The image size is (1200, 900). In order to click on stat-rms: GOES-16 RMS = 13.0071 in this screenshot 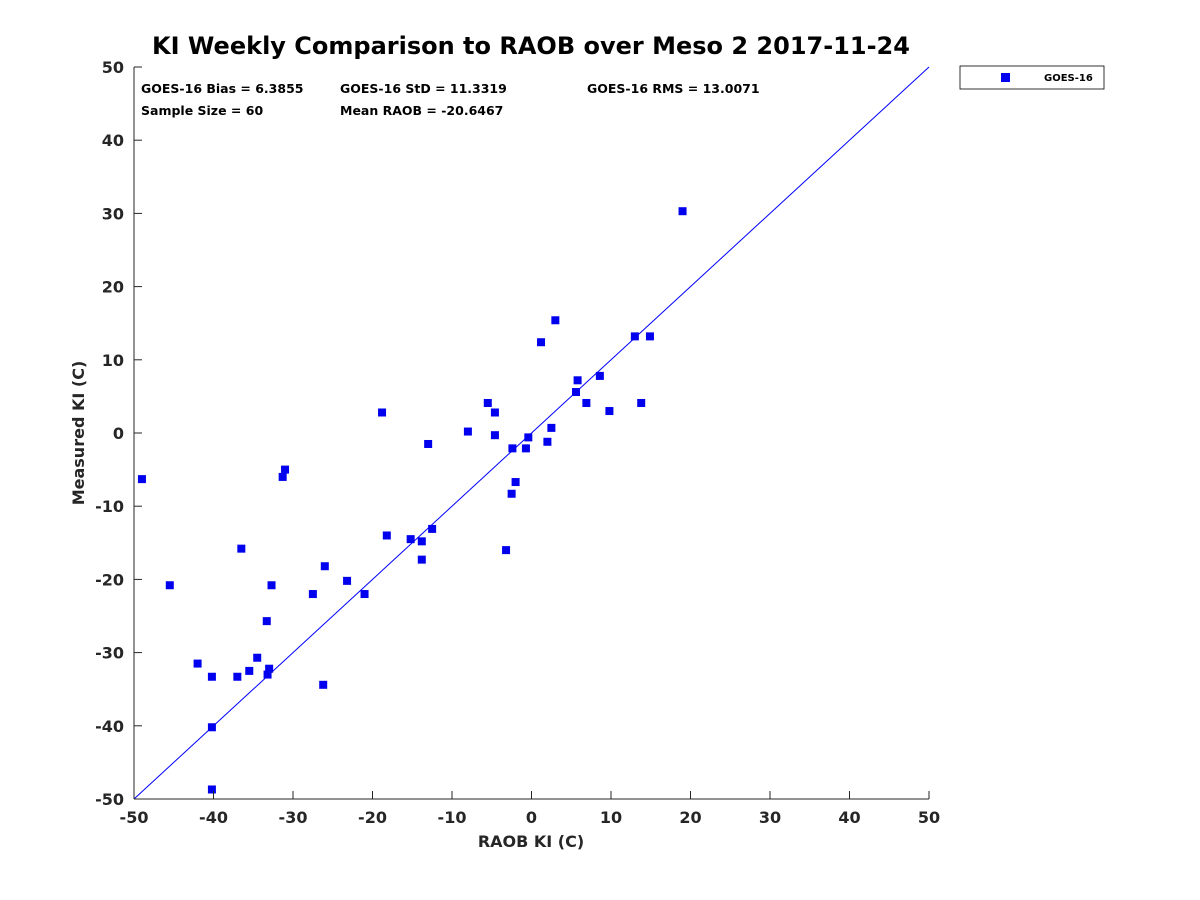, I will do `click(673, 88)`.